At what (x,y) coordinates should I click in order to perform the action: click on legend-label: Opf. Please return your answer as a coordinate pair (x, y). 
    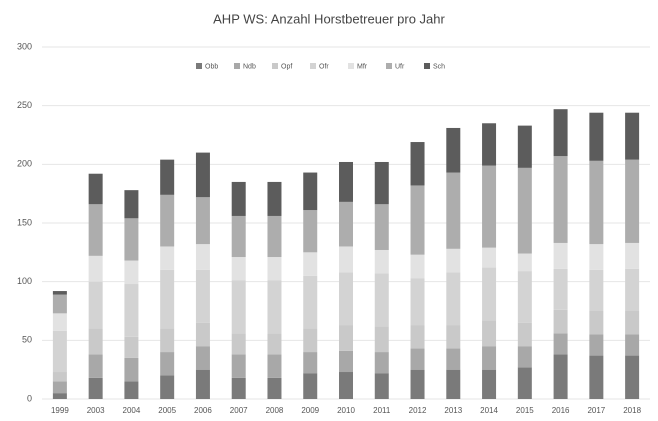
    Looking at the image, I should click on (286, 66).